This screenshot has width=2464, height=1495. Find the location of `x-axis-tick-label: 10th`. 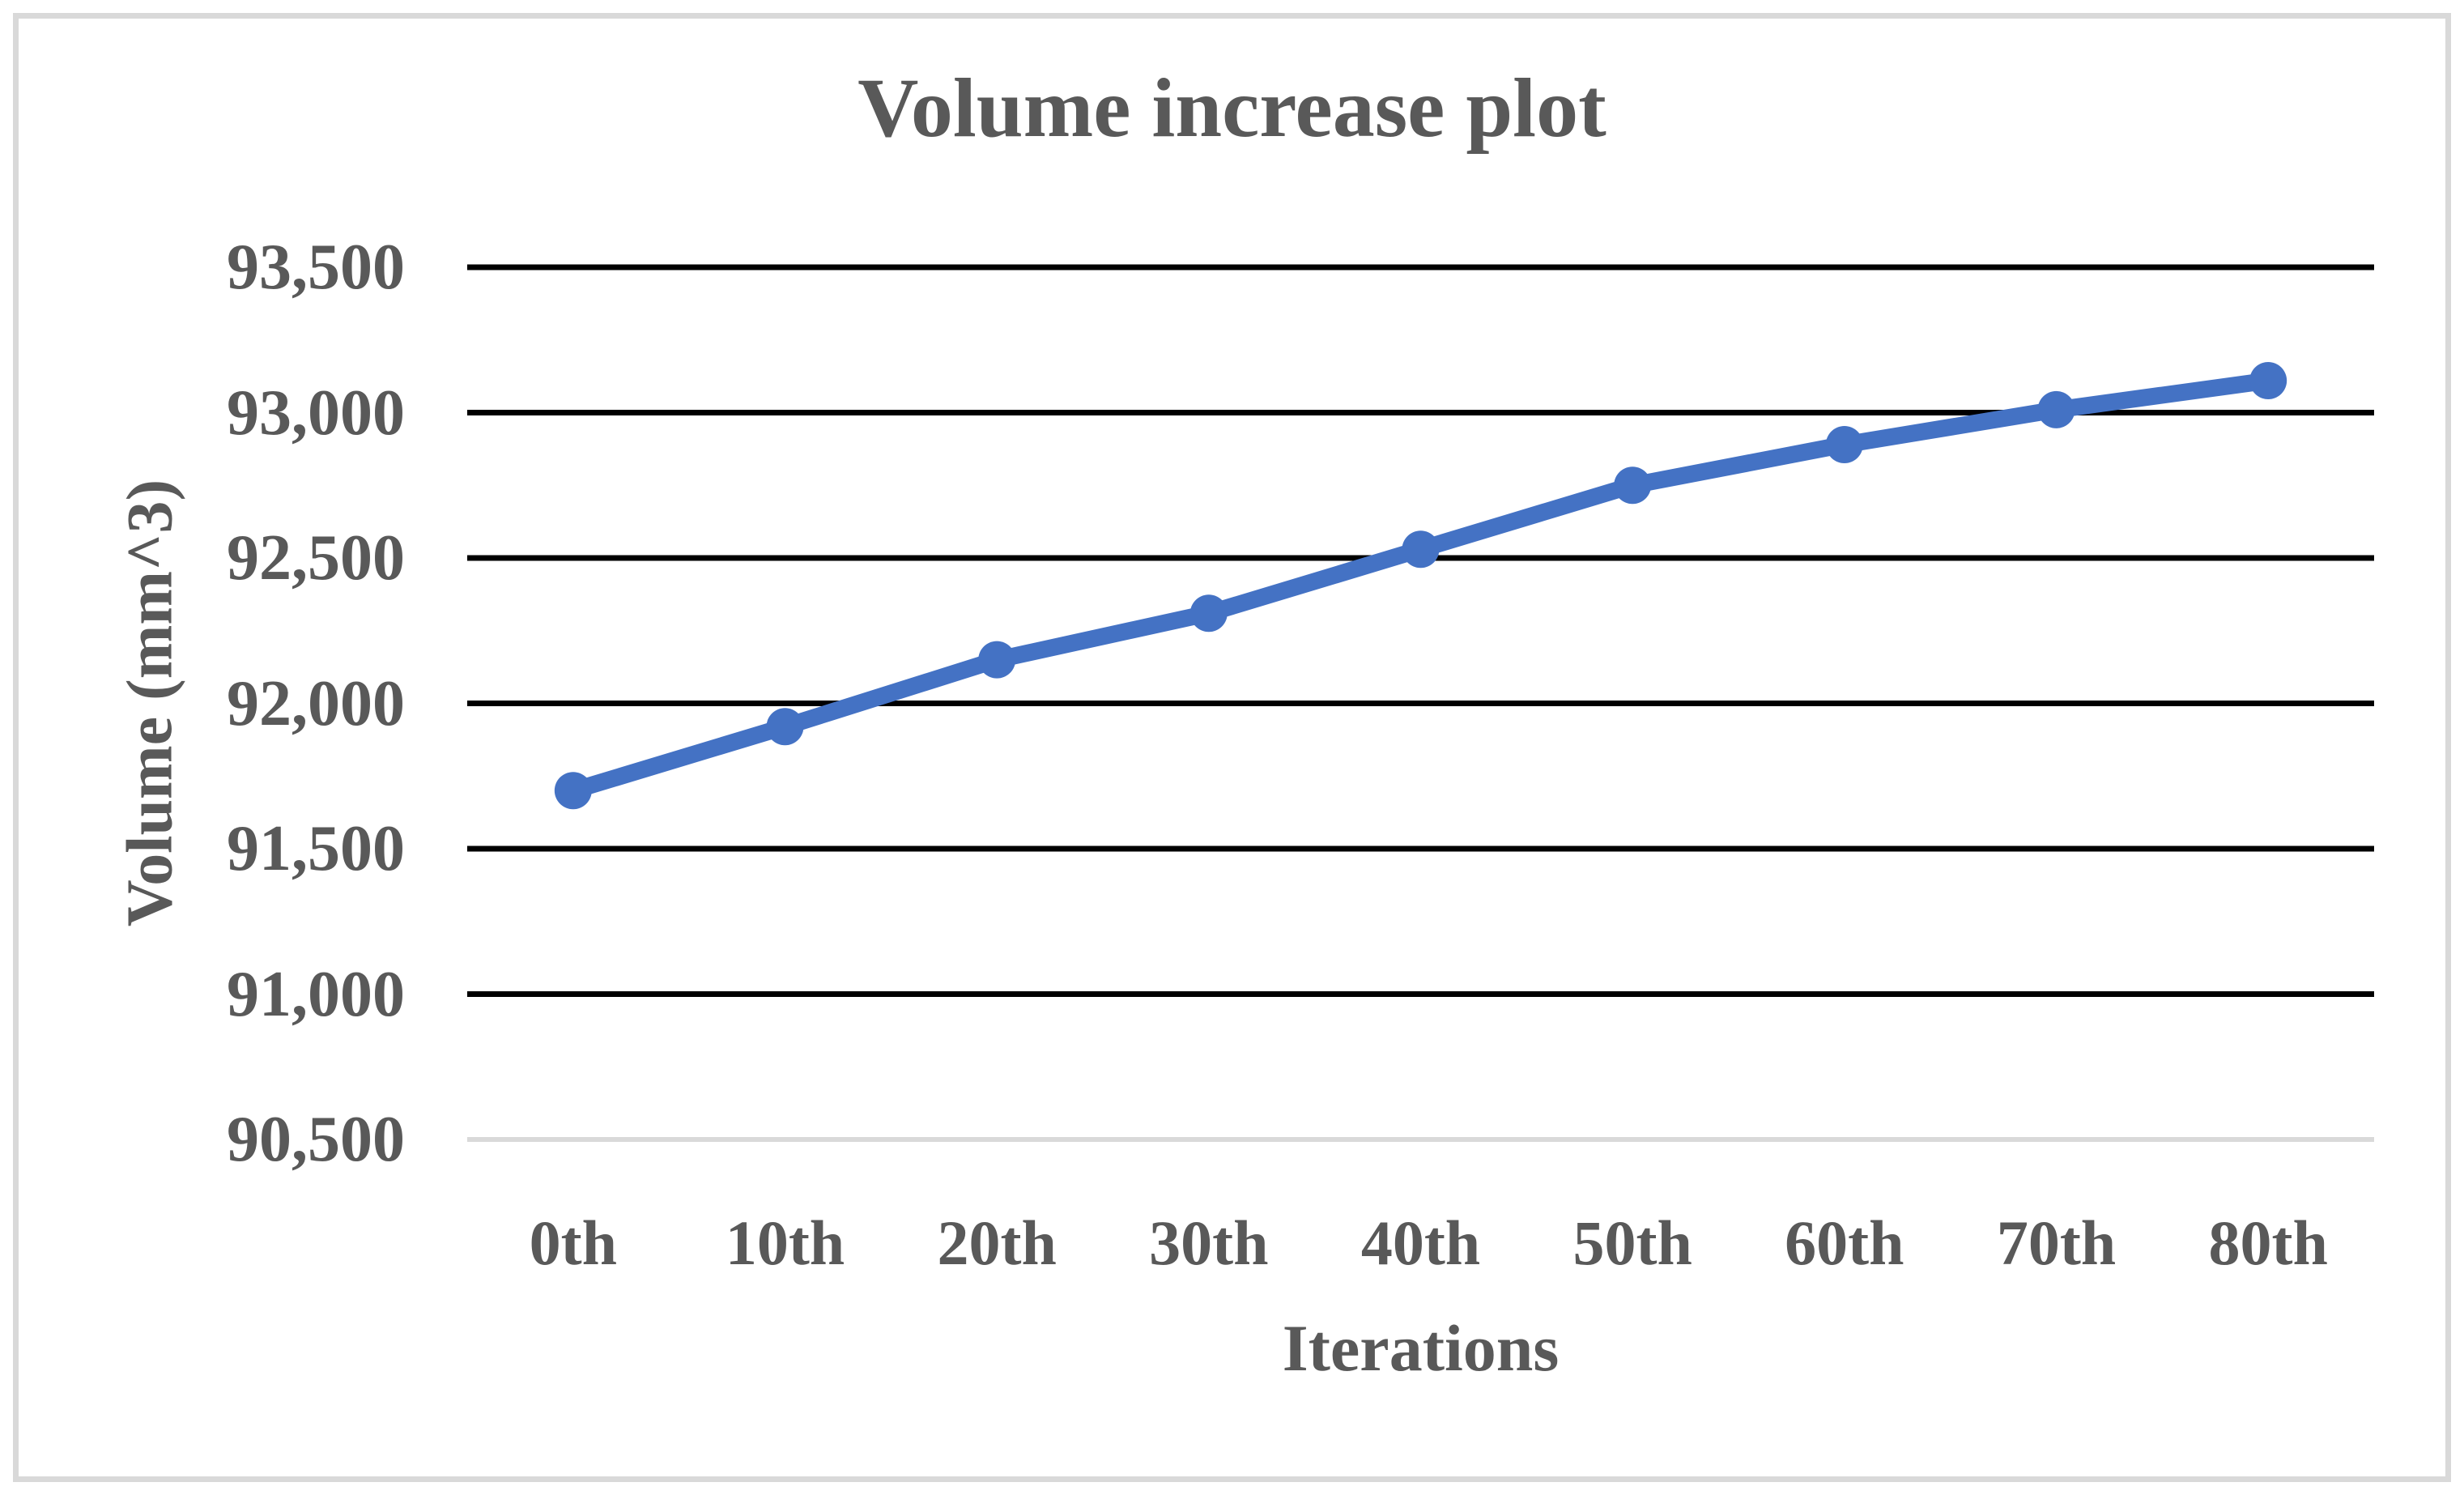

x-axis-tick-label: 10th is located at coordinates (785, 1243).